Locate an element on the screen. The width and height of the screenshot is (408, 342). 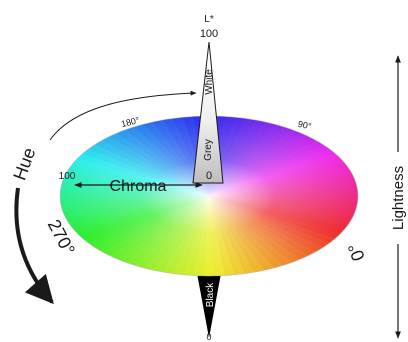
lightness-label: Lightness is located at coordinates (398, 198).